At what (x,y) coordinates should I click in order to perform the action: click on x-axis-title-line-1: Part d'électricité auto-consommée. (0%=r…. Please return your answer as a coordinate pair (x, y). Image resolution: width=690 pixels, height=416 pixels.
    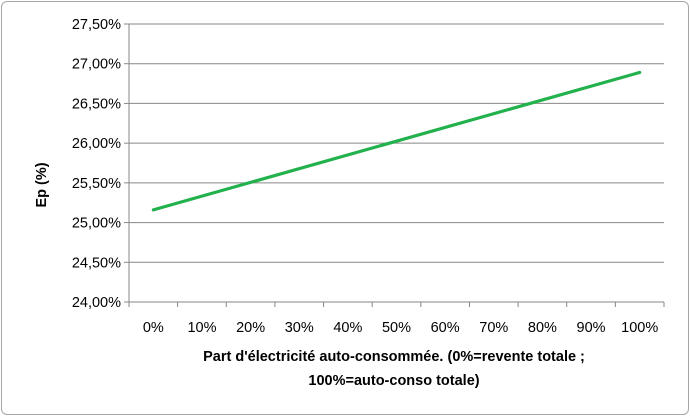
    Looking at the image, I should click on (394, 357).